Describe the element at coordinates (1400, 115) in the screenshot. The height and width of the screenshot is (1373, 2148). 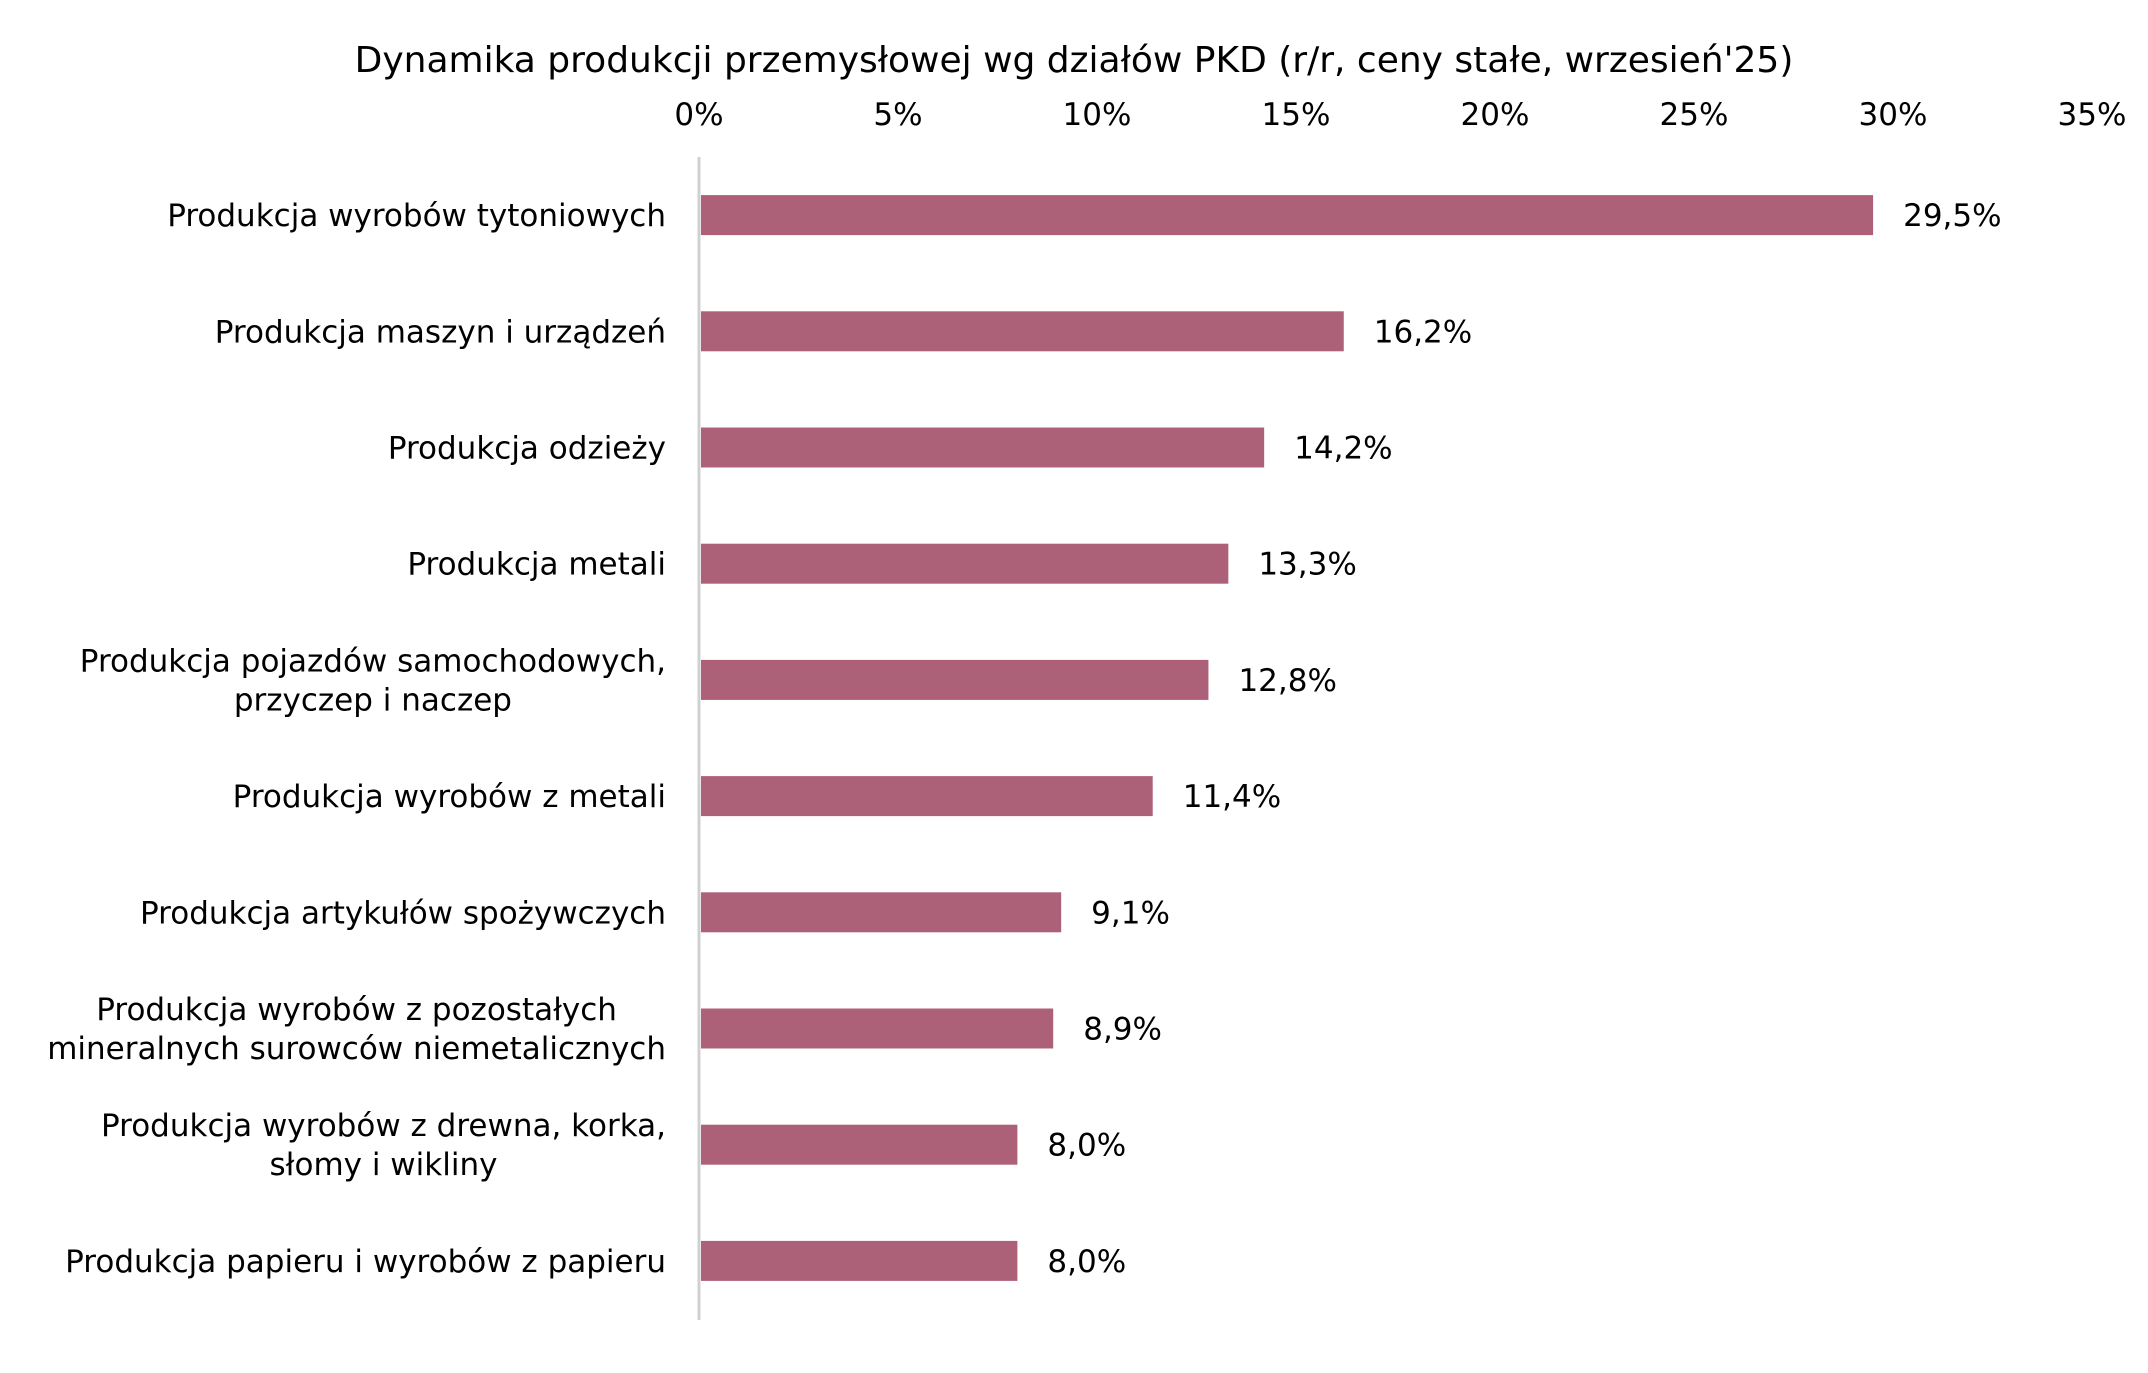
I see `x-axis-ticks: 0% 5% 10% 15% 20% 25% 30% 35%` at that location.